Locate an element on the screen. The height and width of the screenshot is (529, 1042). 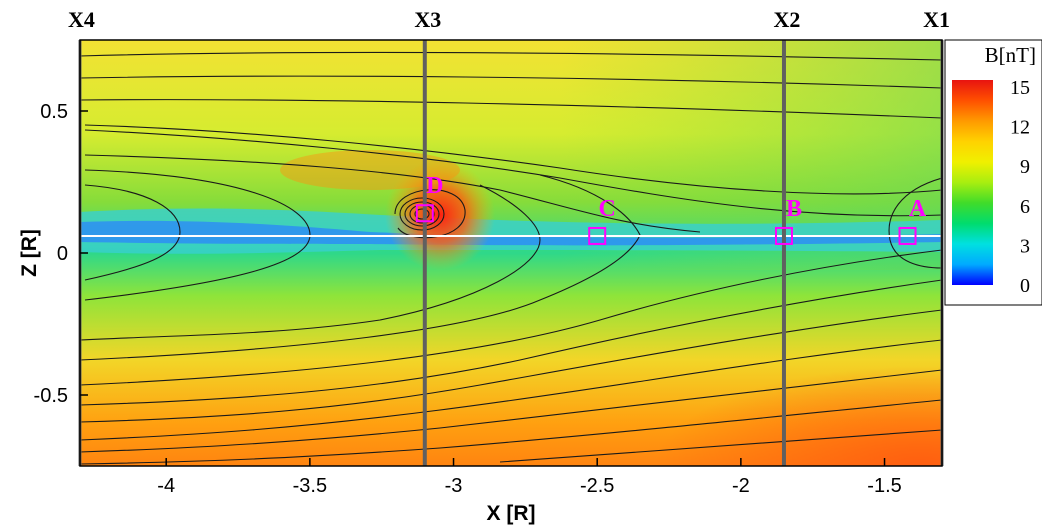
colorbar-tick-label: 15 is located at coordinates (1020, 88).